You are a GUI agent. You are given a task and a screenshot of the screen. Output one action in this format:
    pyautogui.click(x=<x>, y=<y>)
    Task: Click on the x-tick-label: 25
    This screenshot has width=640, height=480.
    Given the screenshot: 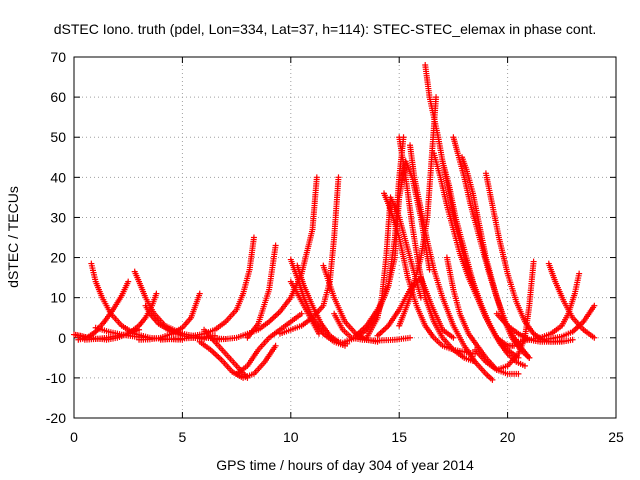 What is the action you would take?
    pyautogui.click(x=616, y=437)
    